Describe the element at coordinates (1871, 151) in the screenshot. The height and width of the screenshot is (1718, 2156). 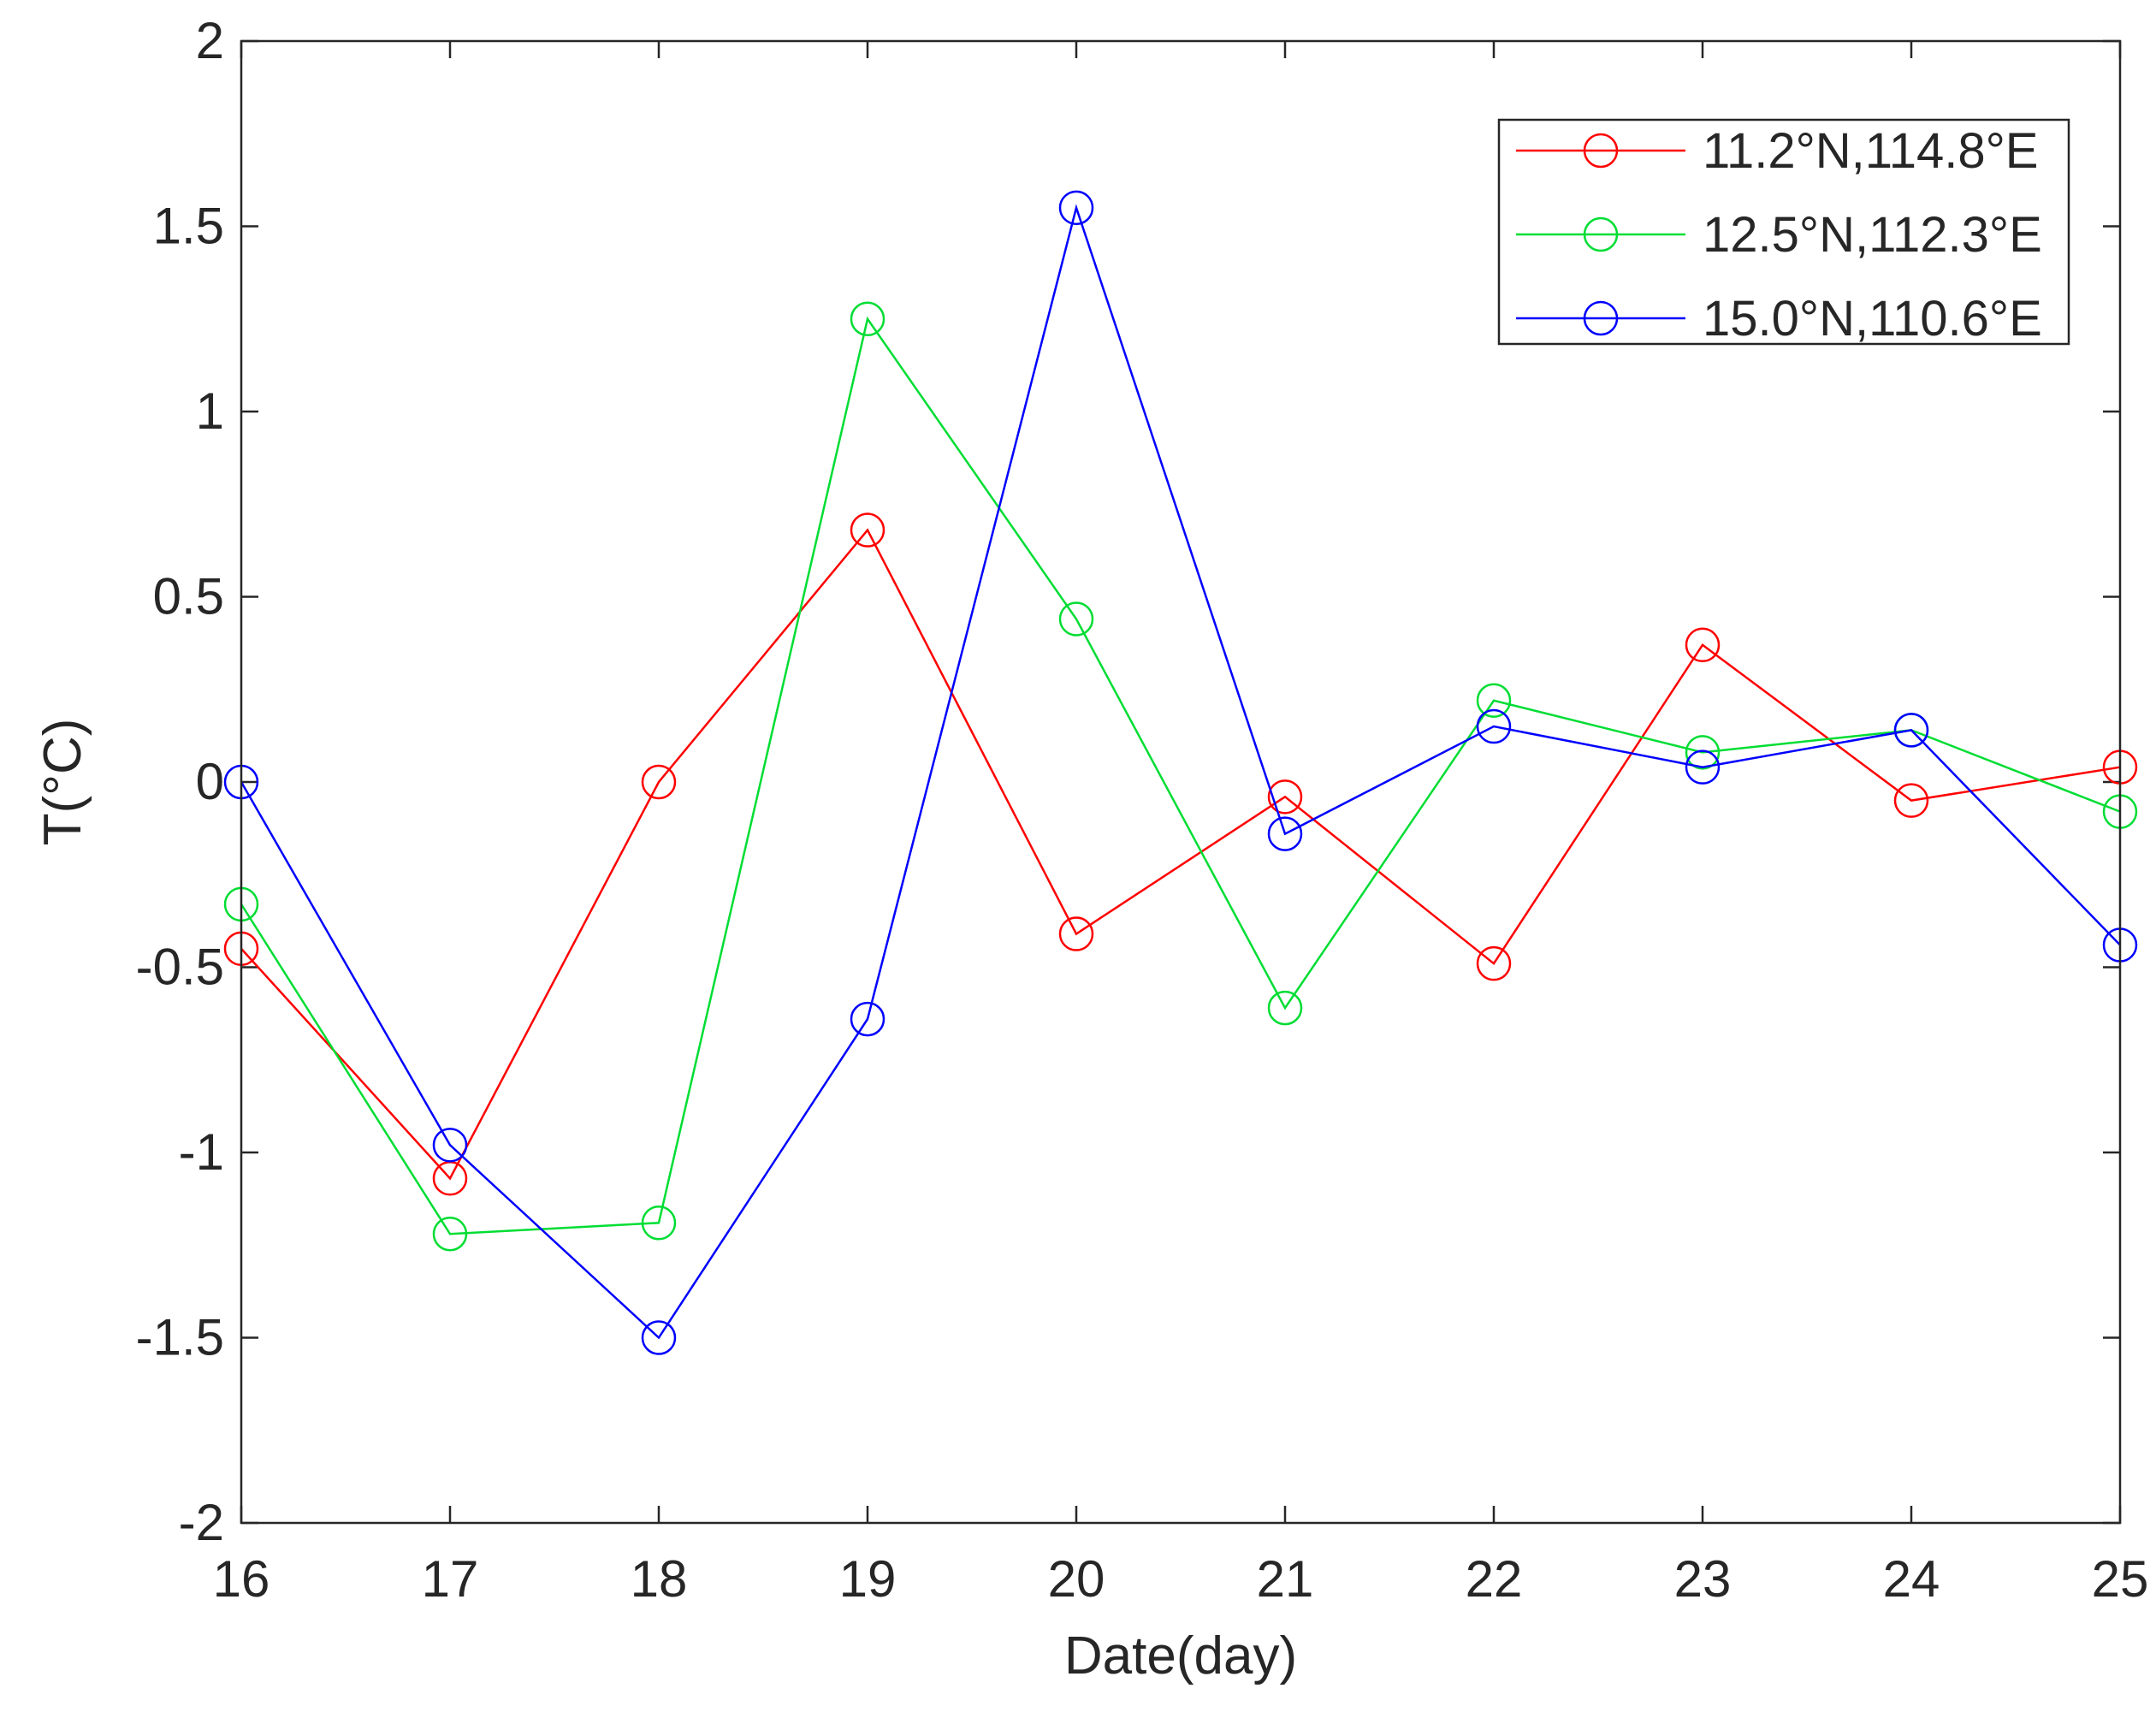
I see `legend-label: 11.2°N,114.8°E` at that location.